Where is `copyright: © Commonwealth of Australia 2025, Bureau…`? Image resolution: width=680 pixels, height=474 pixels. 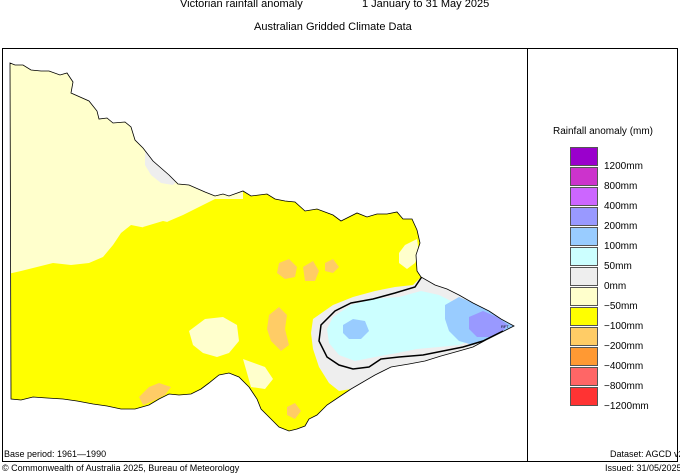
copyright: © Commonwealth of Australia 2025, Bureau… is located at coordinates (121, 468).